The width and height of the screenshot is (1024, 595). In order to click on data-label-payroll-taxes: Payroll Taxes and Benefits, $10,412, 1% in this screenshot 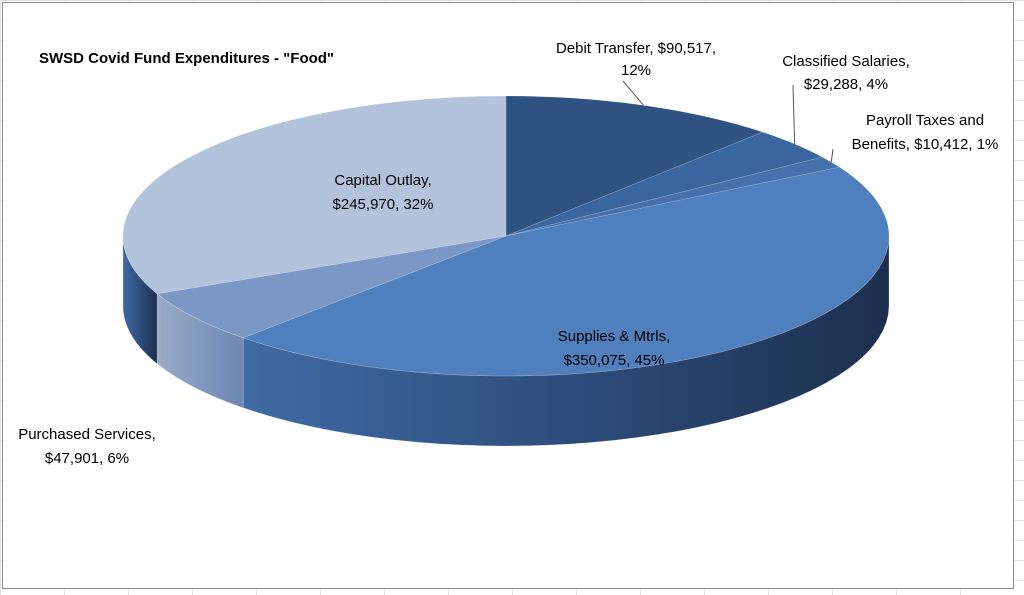, I will do `click(925, 132)`.